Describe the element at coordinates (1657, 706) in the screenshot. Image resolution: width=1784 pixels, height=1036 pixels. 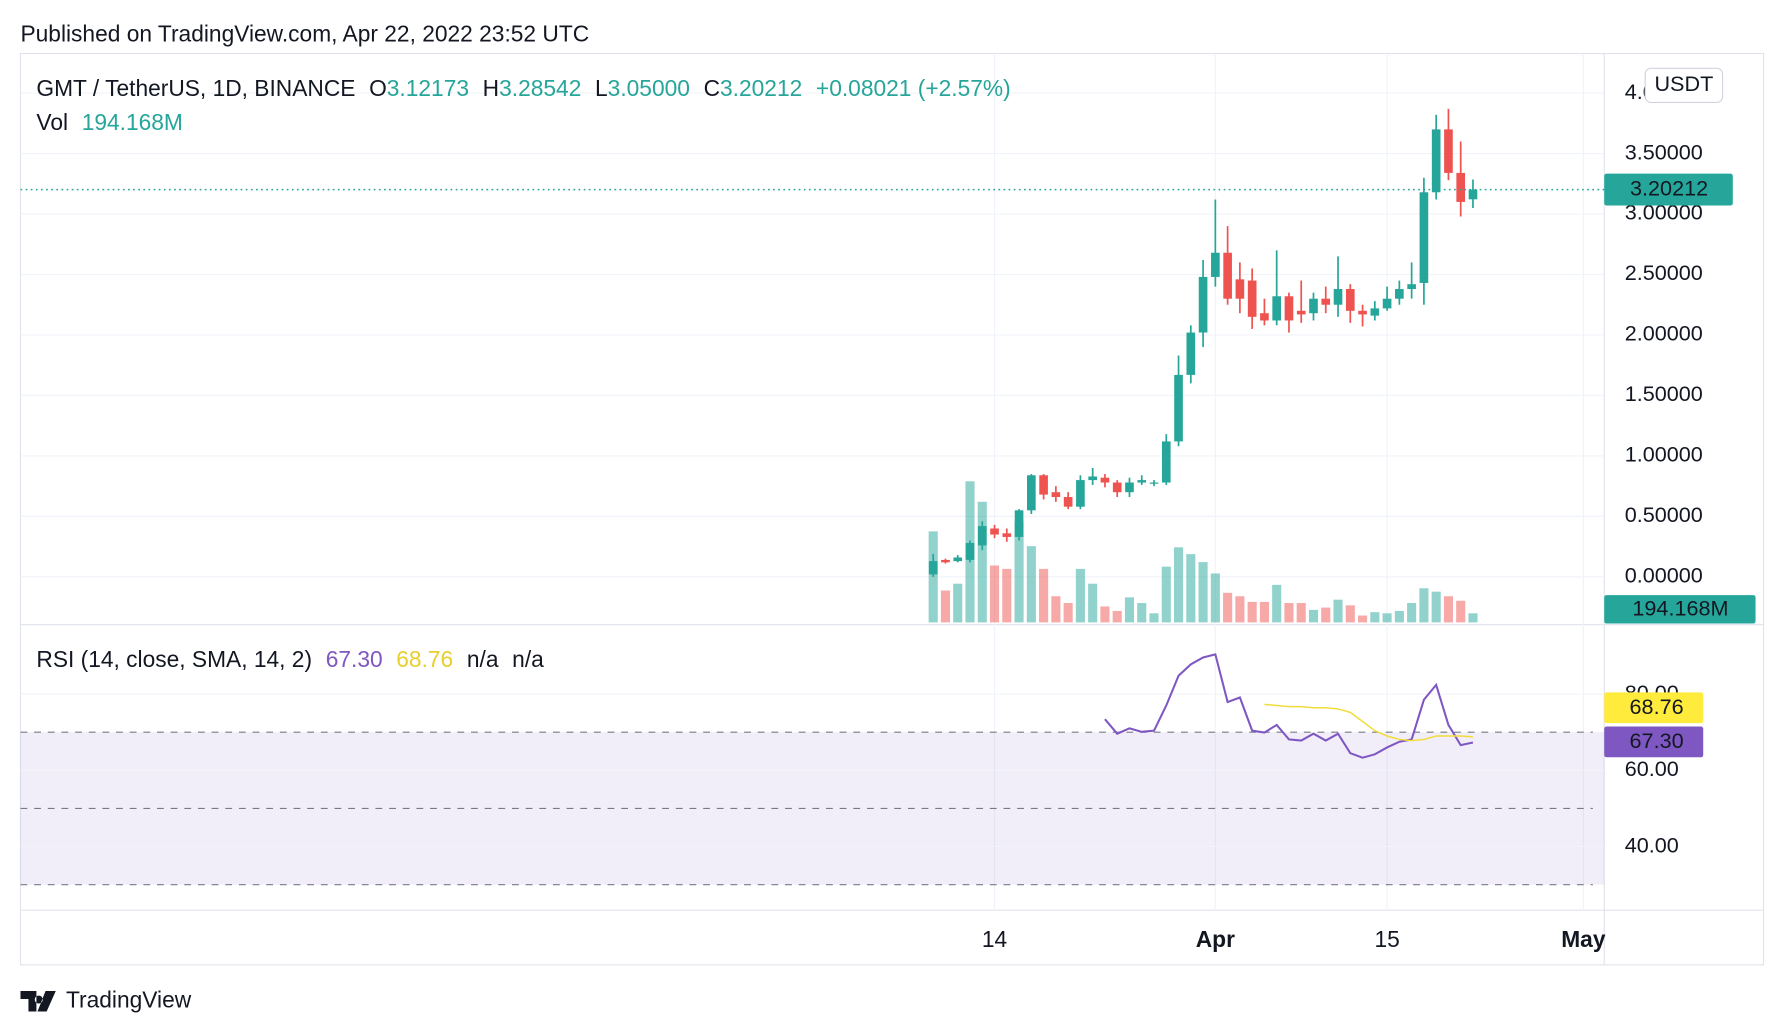
I see `sma-badge-label: 68.76` at that location.